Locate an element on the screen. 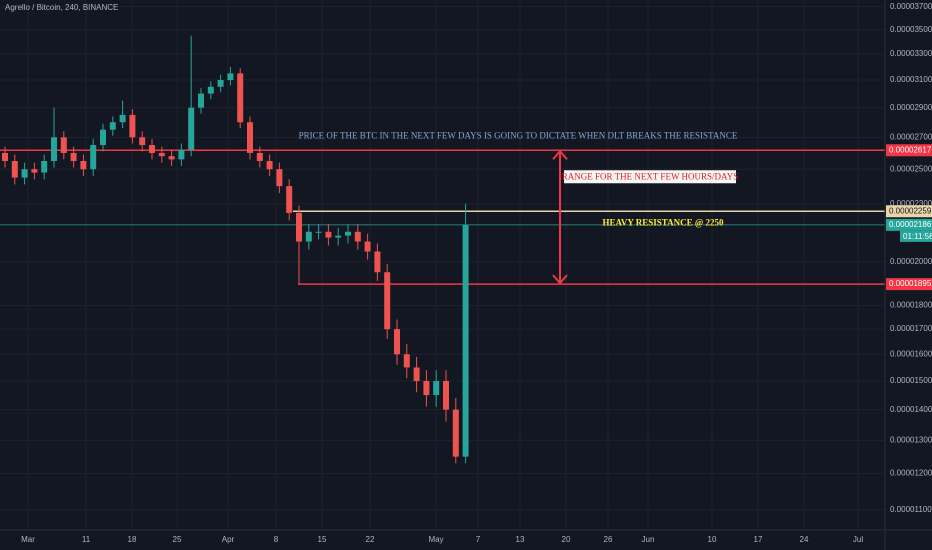 This screenshot has width=932, height=550. x-tick-label: 25 is located at coordinates (177, 539).